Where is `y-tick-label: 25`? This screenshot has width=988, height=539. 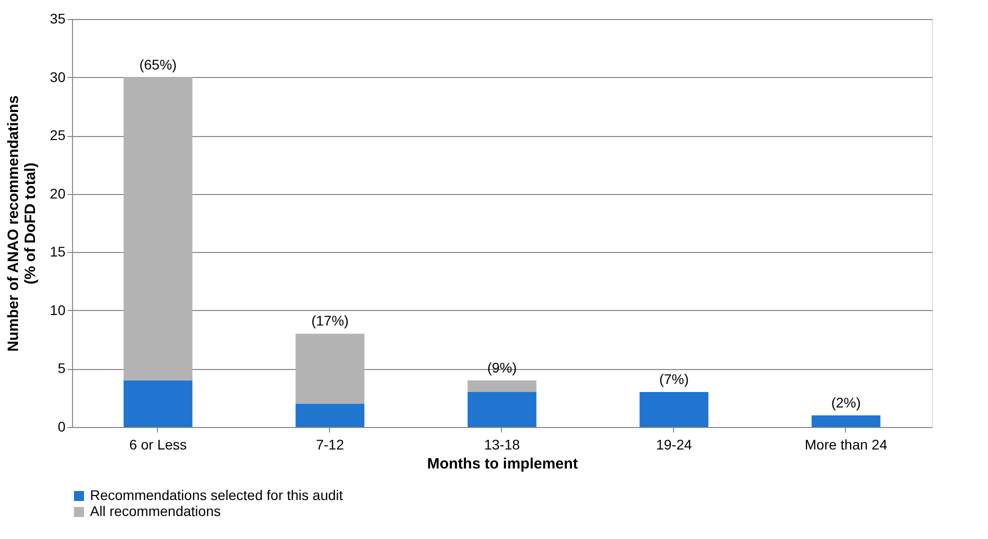 y-tick-label: 25 is located at coordinates (58, 135).